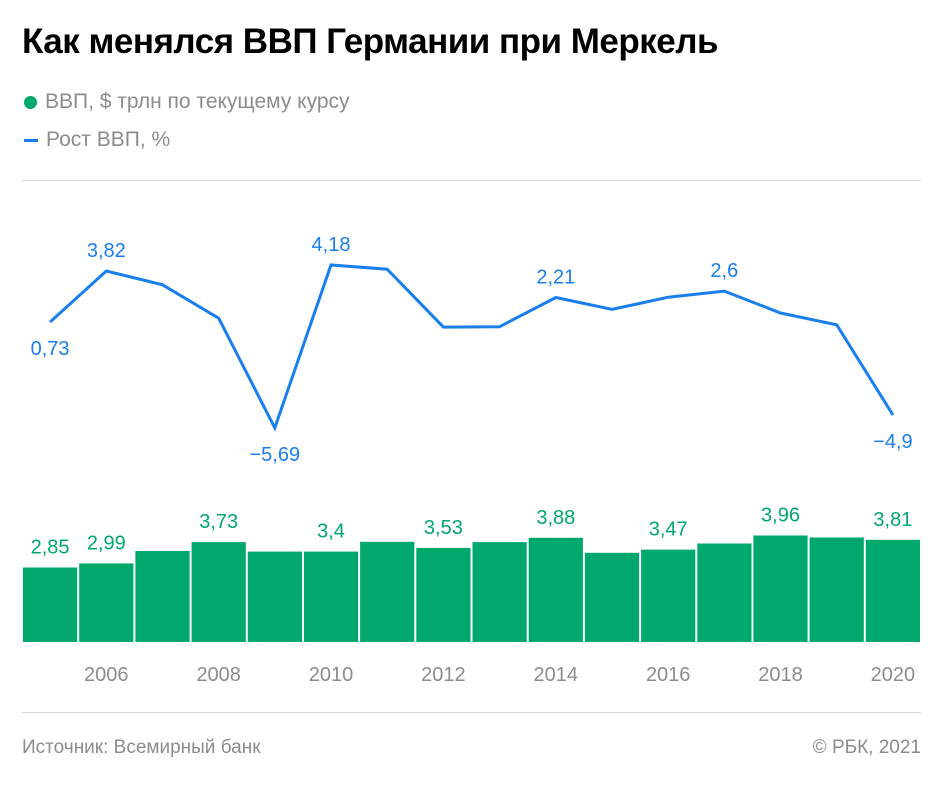 Image resolution: width=945 pixels, height=788 pixels. Describe the element at coordinates (50, 349) in the screenshot. I see `growth-label: 0,73` at that location.